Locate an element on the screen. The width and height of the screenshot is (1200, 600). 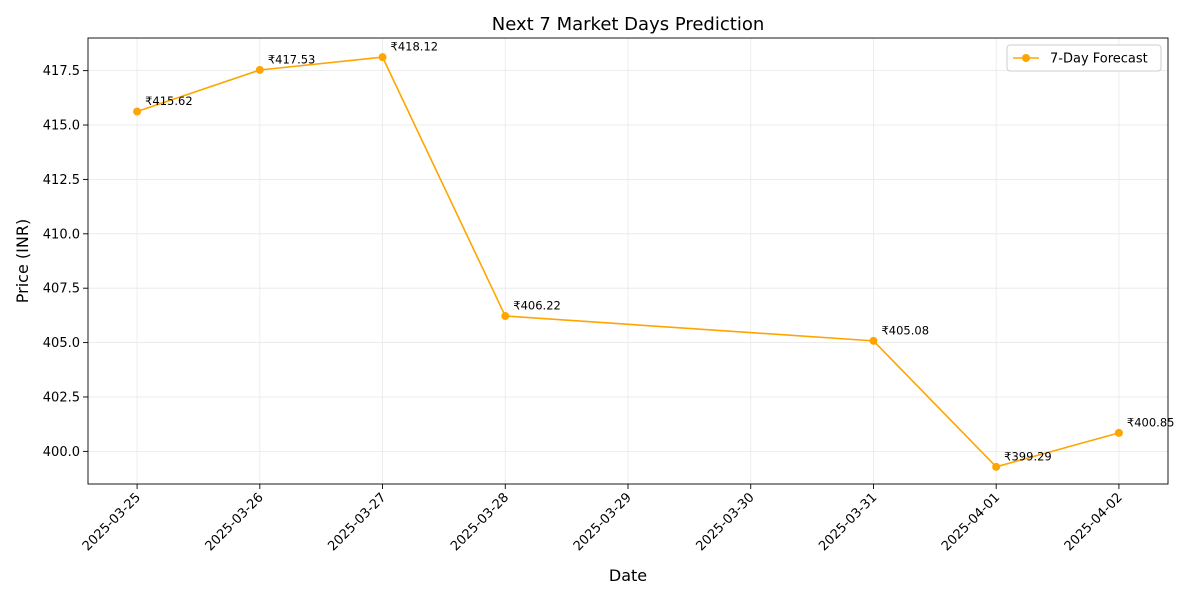
legend: 7-Day Forecast is located at coordinates (1084, 58).